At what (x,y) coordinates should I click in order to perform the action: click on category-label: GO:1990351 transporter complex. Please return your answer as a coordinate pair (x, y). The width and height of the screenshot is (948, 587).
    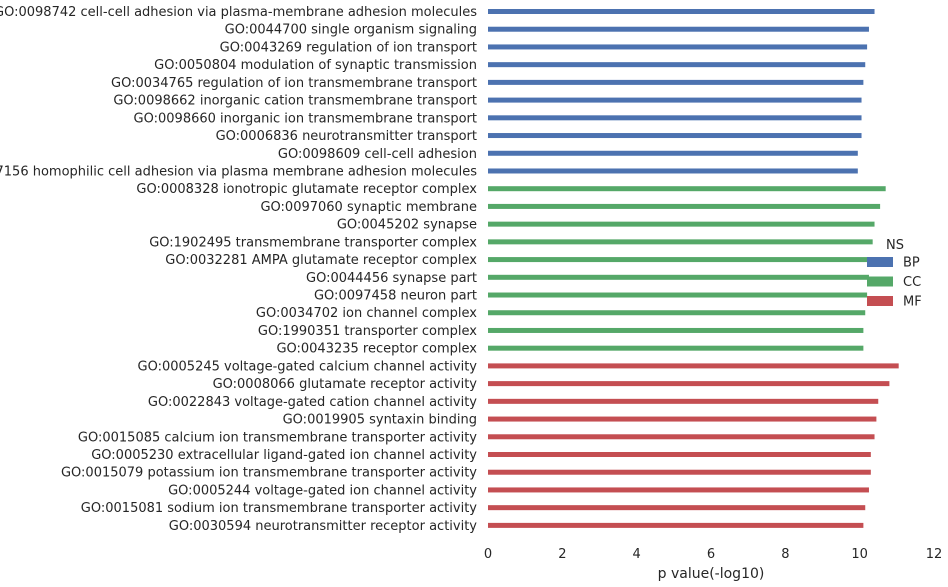
    Looking at the image, I should click on (367, 331).